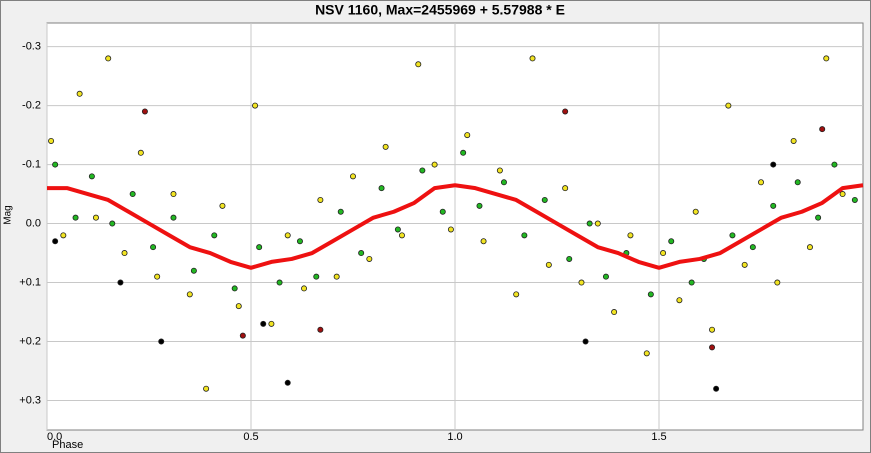  What do you see at coordinates (31, 47) in the screenshot?
I see `y-tick-label: -0.3` at bounding box center [31, 47].